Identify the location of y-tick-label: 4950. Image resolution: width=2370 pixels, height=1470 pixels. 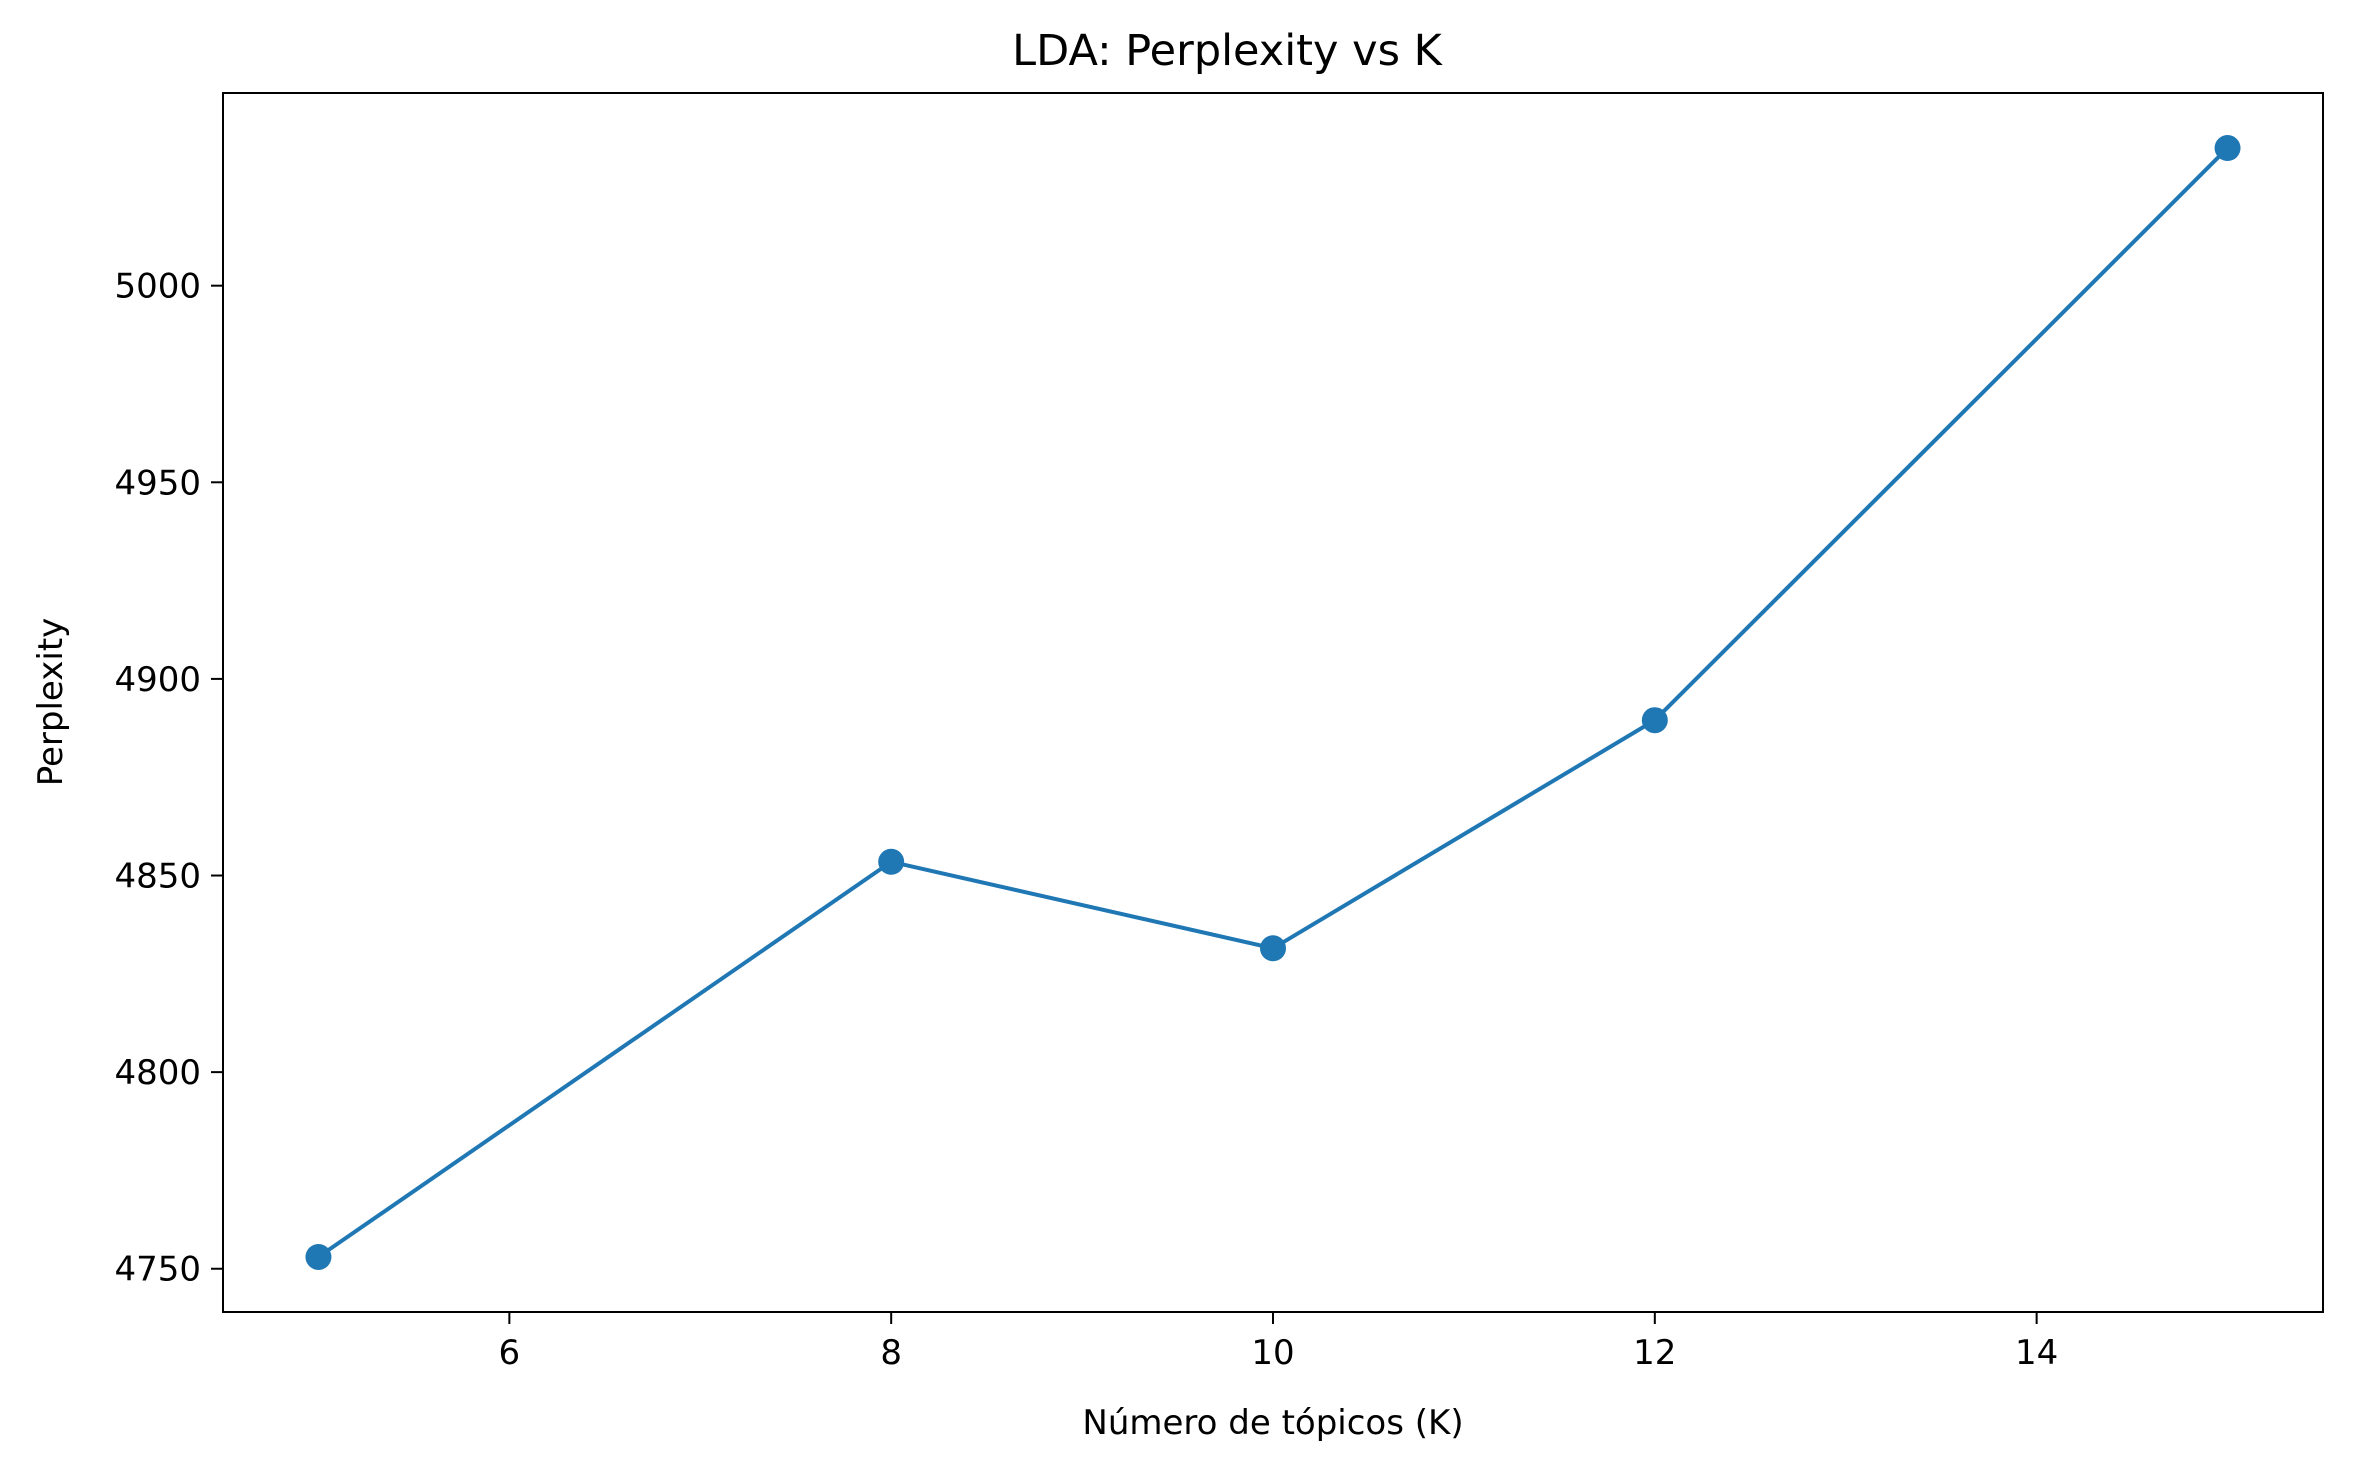
(157, 483).